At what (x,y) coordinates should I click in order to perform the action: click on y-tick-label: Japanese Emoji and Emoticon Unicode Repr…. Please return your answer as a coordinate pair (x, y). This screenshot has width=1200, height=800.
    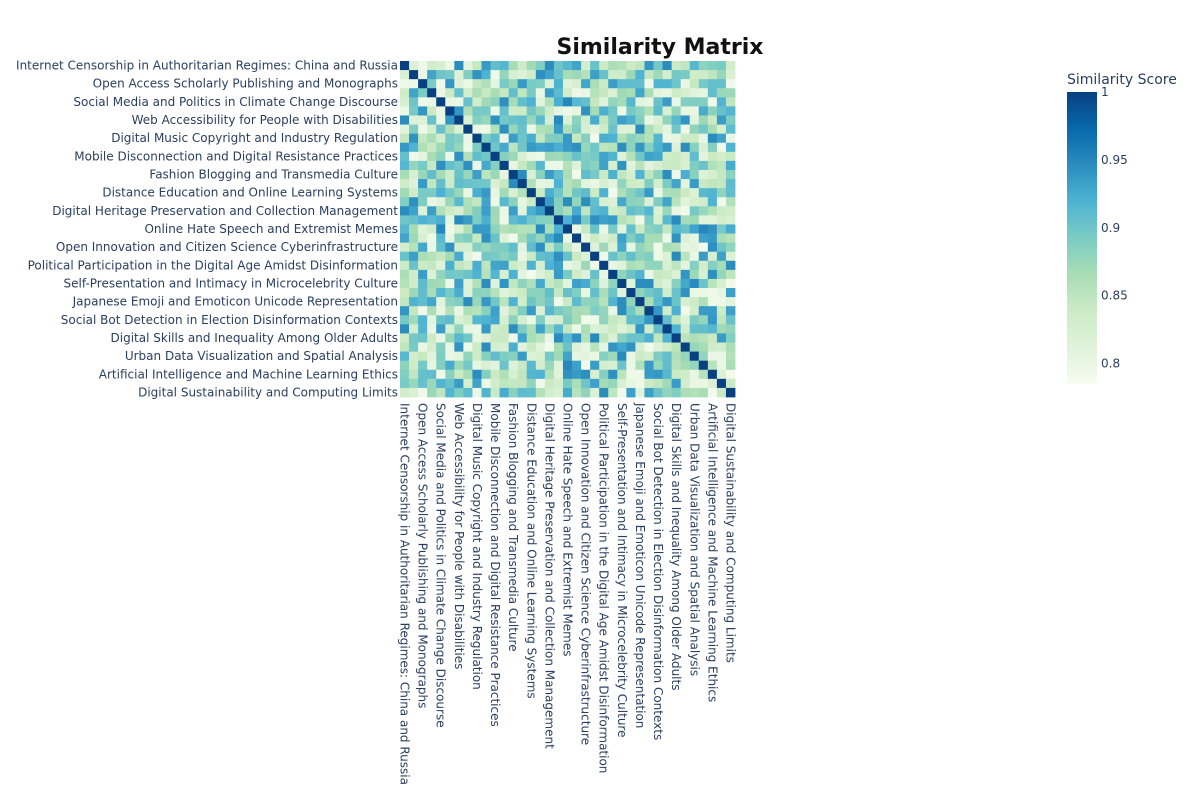
    Looking at the image, I should click on (235, 302).